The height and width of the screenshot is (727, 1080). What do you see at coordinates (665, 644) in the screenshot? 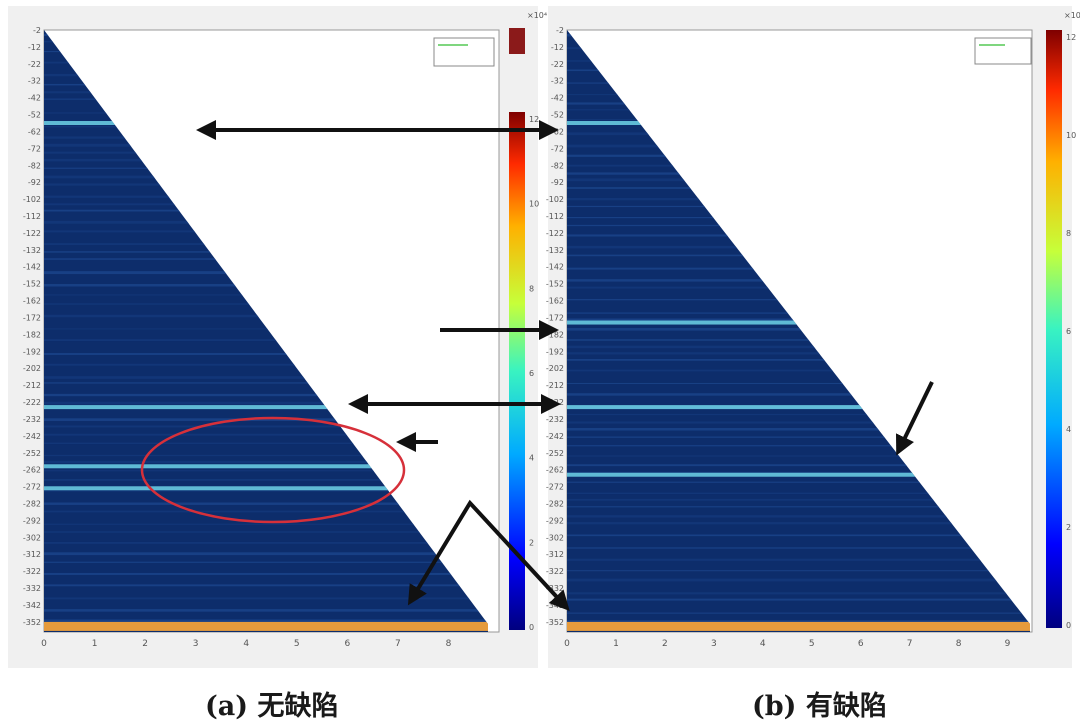
I see `x-tick-label: 2` at bounding box center [665, 644].